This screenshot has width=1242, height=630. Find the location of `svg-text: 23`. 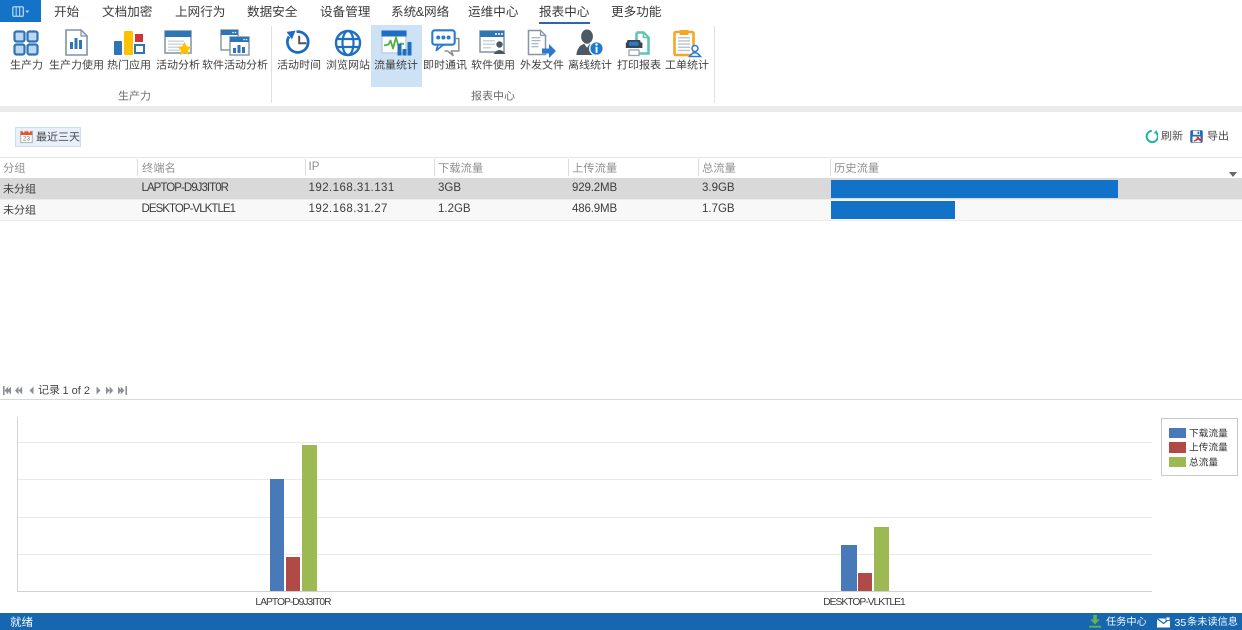

svg-text: 23 is located at coordinates (27, 139).